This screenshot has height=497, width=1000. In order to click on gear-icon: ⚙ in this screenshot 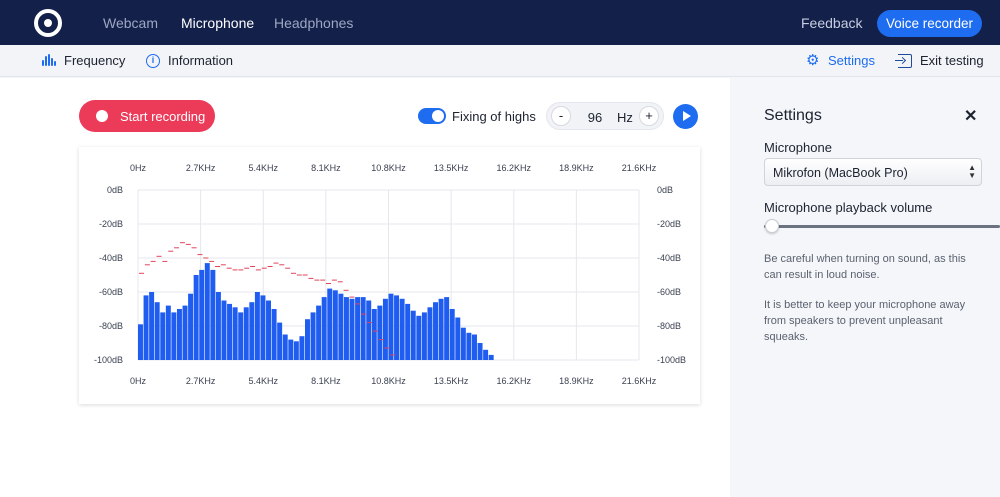, I will do `click(813, 60)`.